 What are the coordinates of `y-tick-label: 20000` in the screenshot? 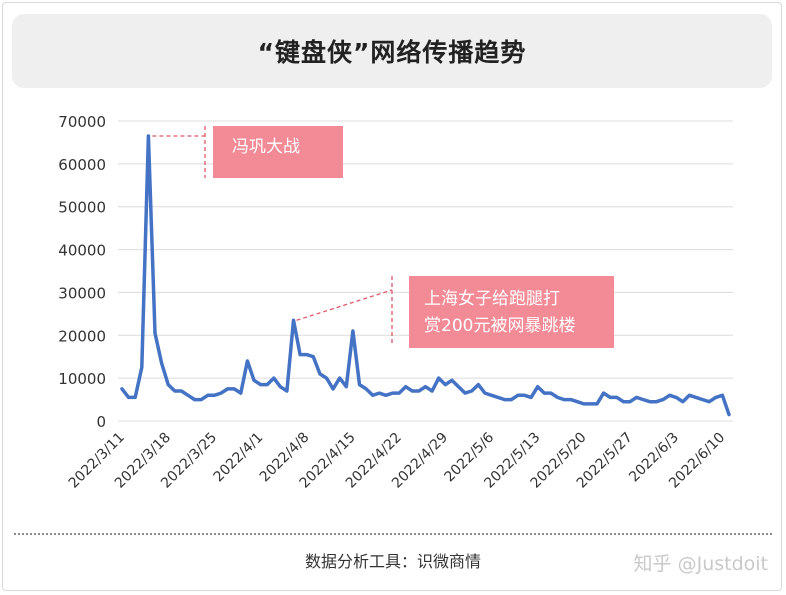 It's located at (82, 336).